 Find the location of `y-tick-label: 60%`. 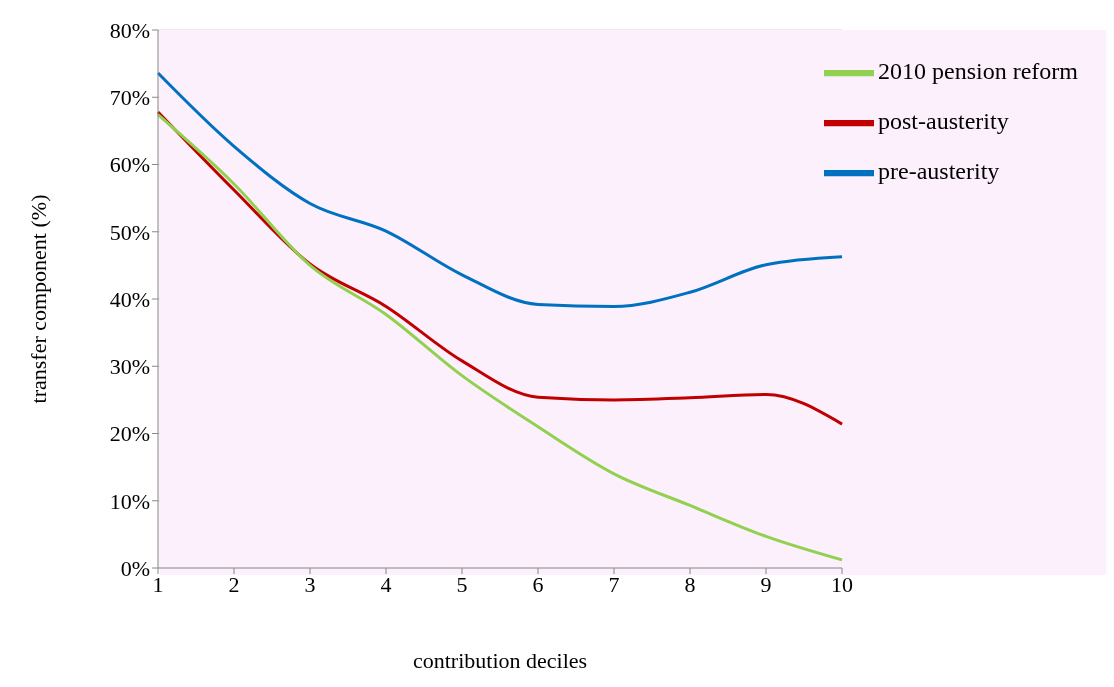

y-tick-label: 60% is located at coordinates (129, 165).